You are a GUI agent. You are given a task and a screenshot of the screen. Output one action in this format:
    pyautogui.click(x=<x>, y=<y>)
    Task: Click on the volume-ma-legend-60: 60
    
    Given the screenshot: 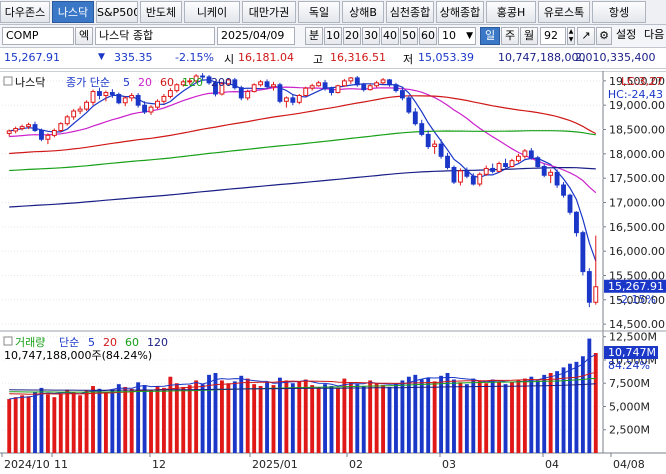 What is the action you would take?
    pyautogui.click(x=132, y=342)
    